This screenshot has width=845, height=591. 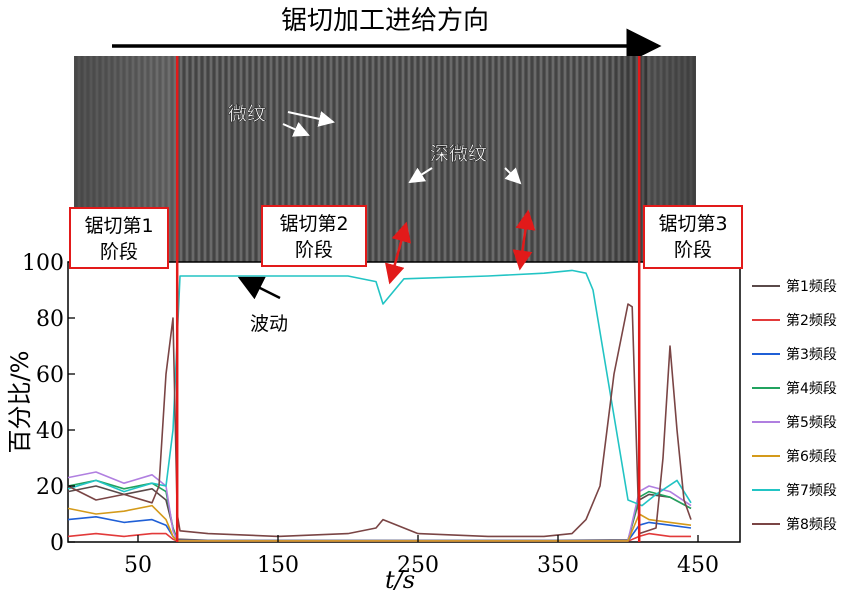 I want to click on legend-label-5: 第5频段, so click(x=811, y=422).